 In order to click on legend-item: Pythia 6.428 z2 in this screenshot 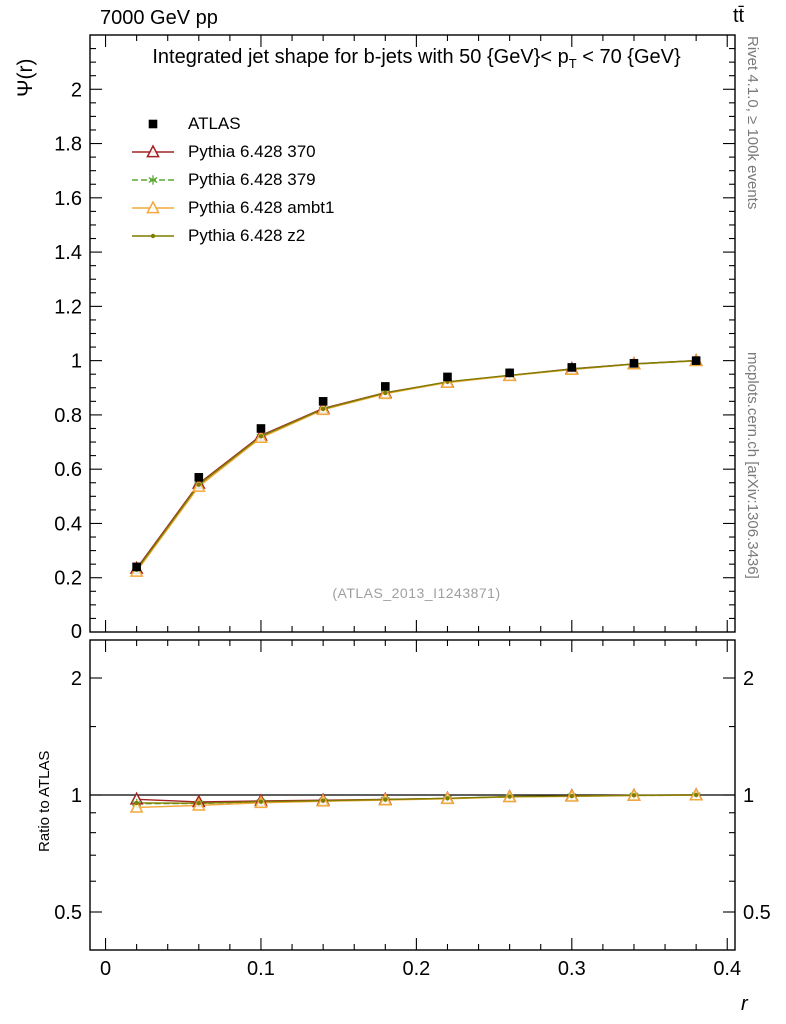, I will do `click(232, 236)`.